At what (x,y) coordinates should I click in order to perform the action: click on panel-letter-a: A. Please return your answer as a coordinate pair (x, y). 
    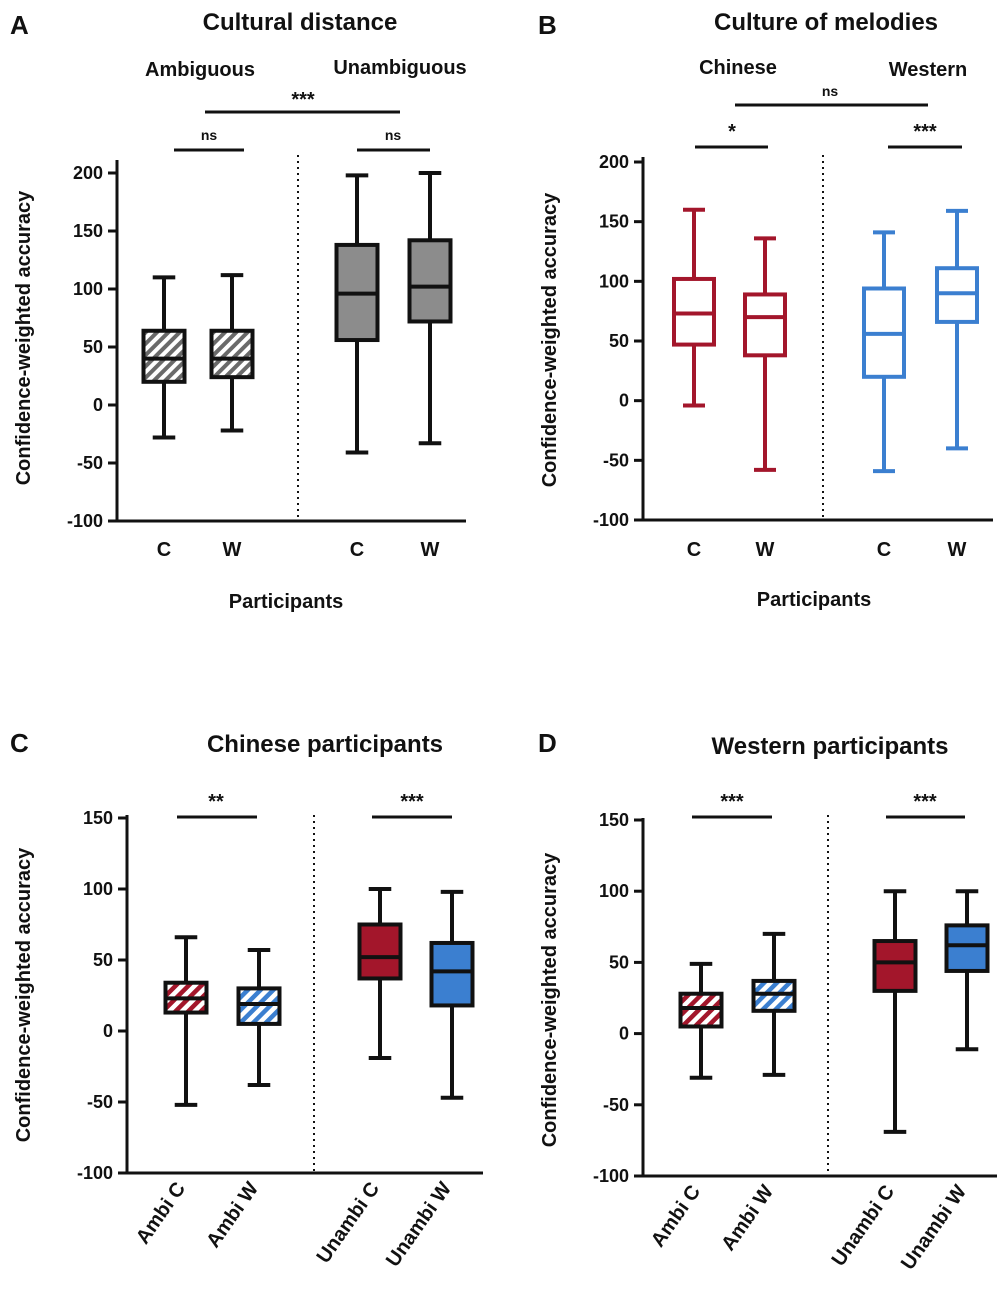
    Looking at the image, I should click on (19, 25).